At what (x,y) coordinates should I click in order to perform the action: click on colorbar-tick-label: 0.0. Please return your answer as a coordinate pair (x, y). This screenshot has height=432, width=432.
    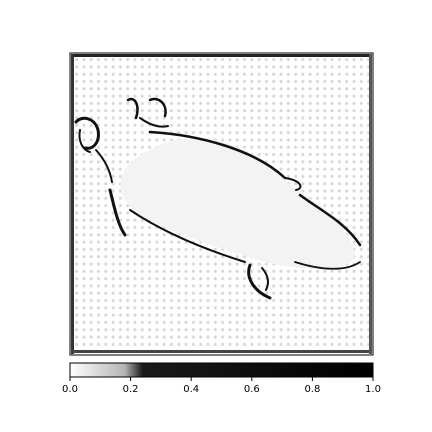
    Looking at the image, I should click on (70, 389).